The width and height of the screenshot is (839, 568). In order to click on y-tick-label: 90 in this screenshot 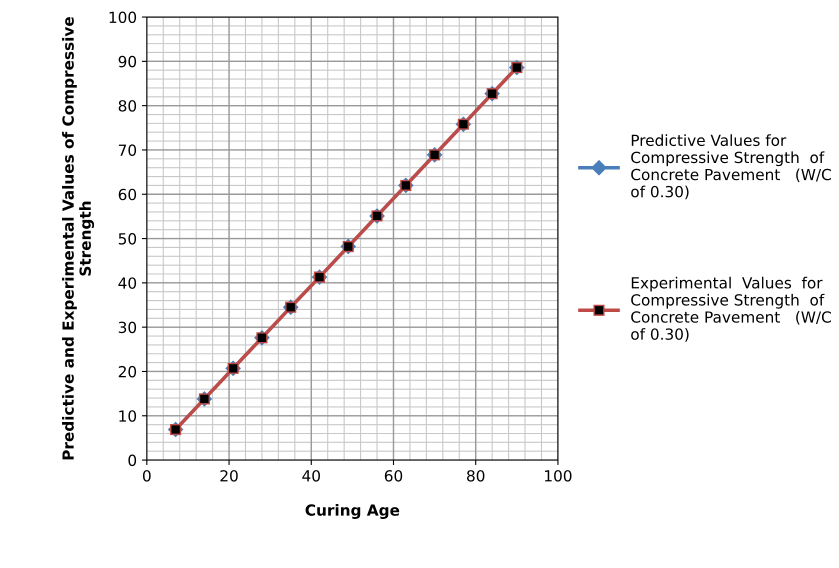, I will do `click(127, 62)`.